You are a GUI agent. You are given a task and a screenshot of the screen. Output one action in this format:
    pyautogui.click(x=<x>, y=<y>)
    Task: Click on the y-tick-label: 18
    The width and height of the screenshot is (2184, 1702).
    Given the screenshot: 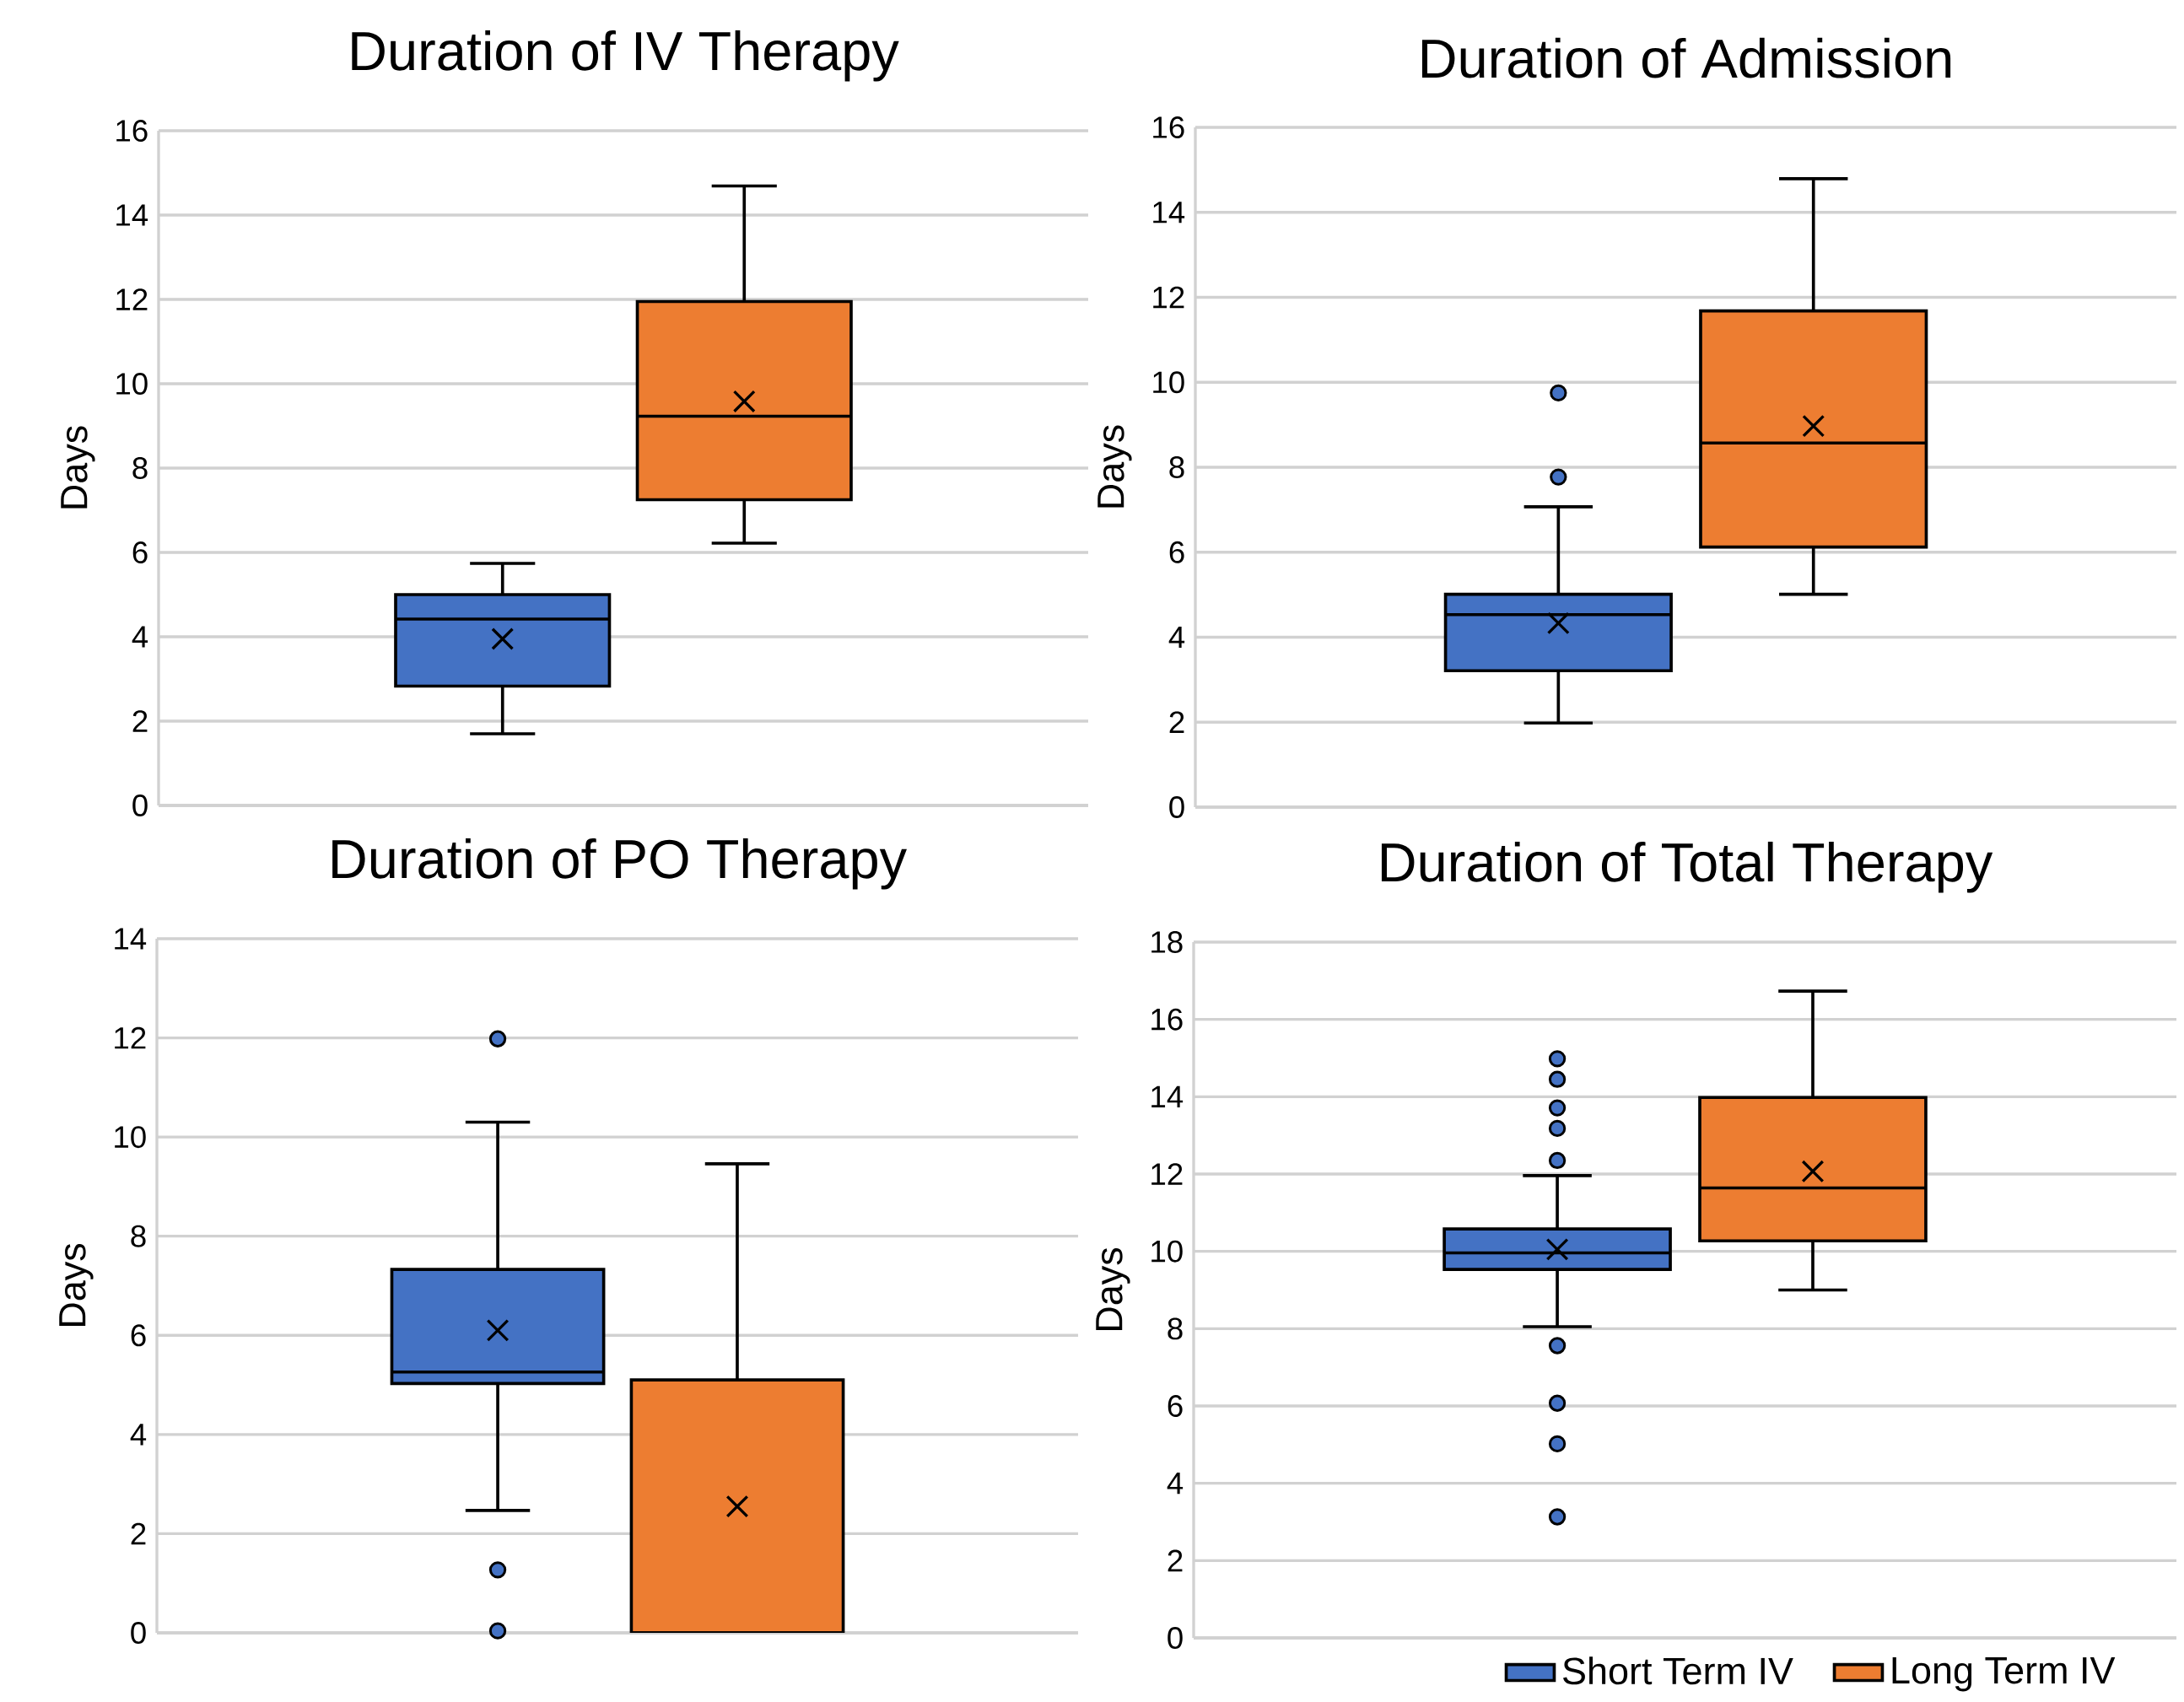 What is the action you would take?
    pyautogui.click(x=1167, y=942)
    